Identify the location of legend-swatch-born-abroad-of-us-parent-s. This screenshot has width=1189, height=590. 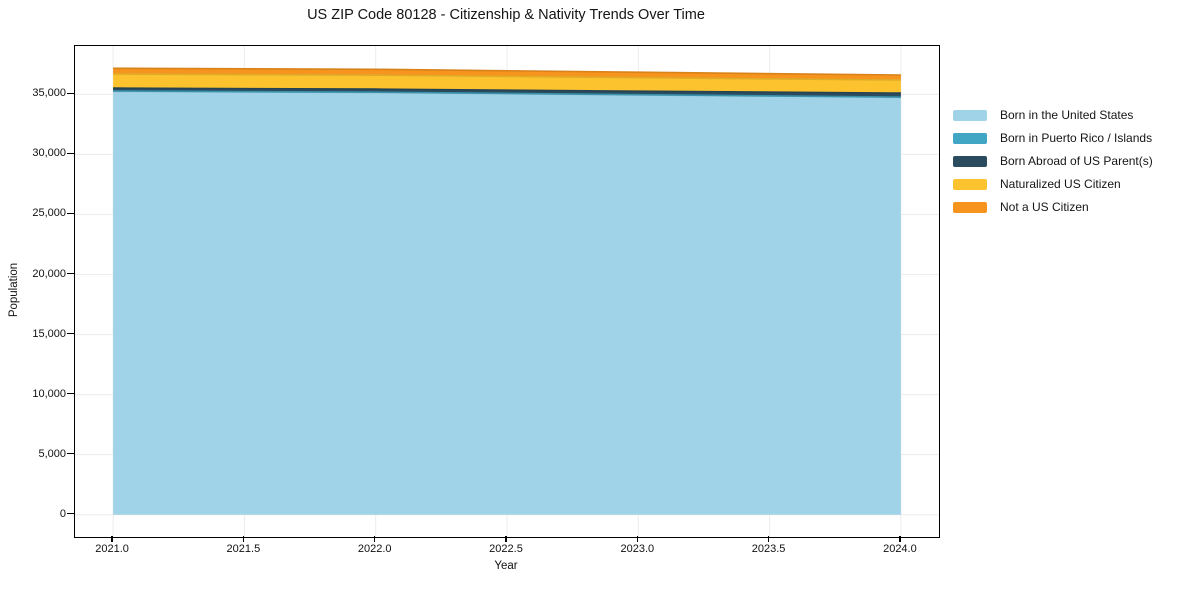
(970, 161).